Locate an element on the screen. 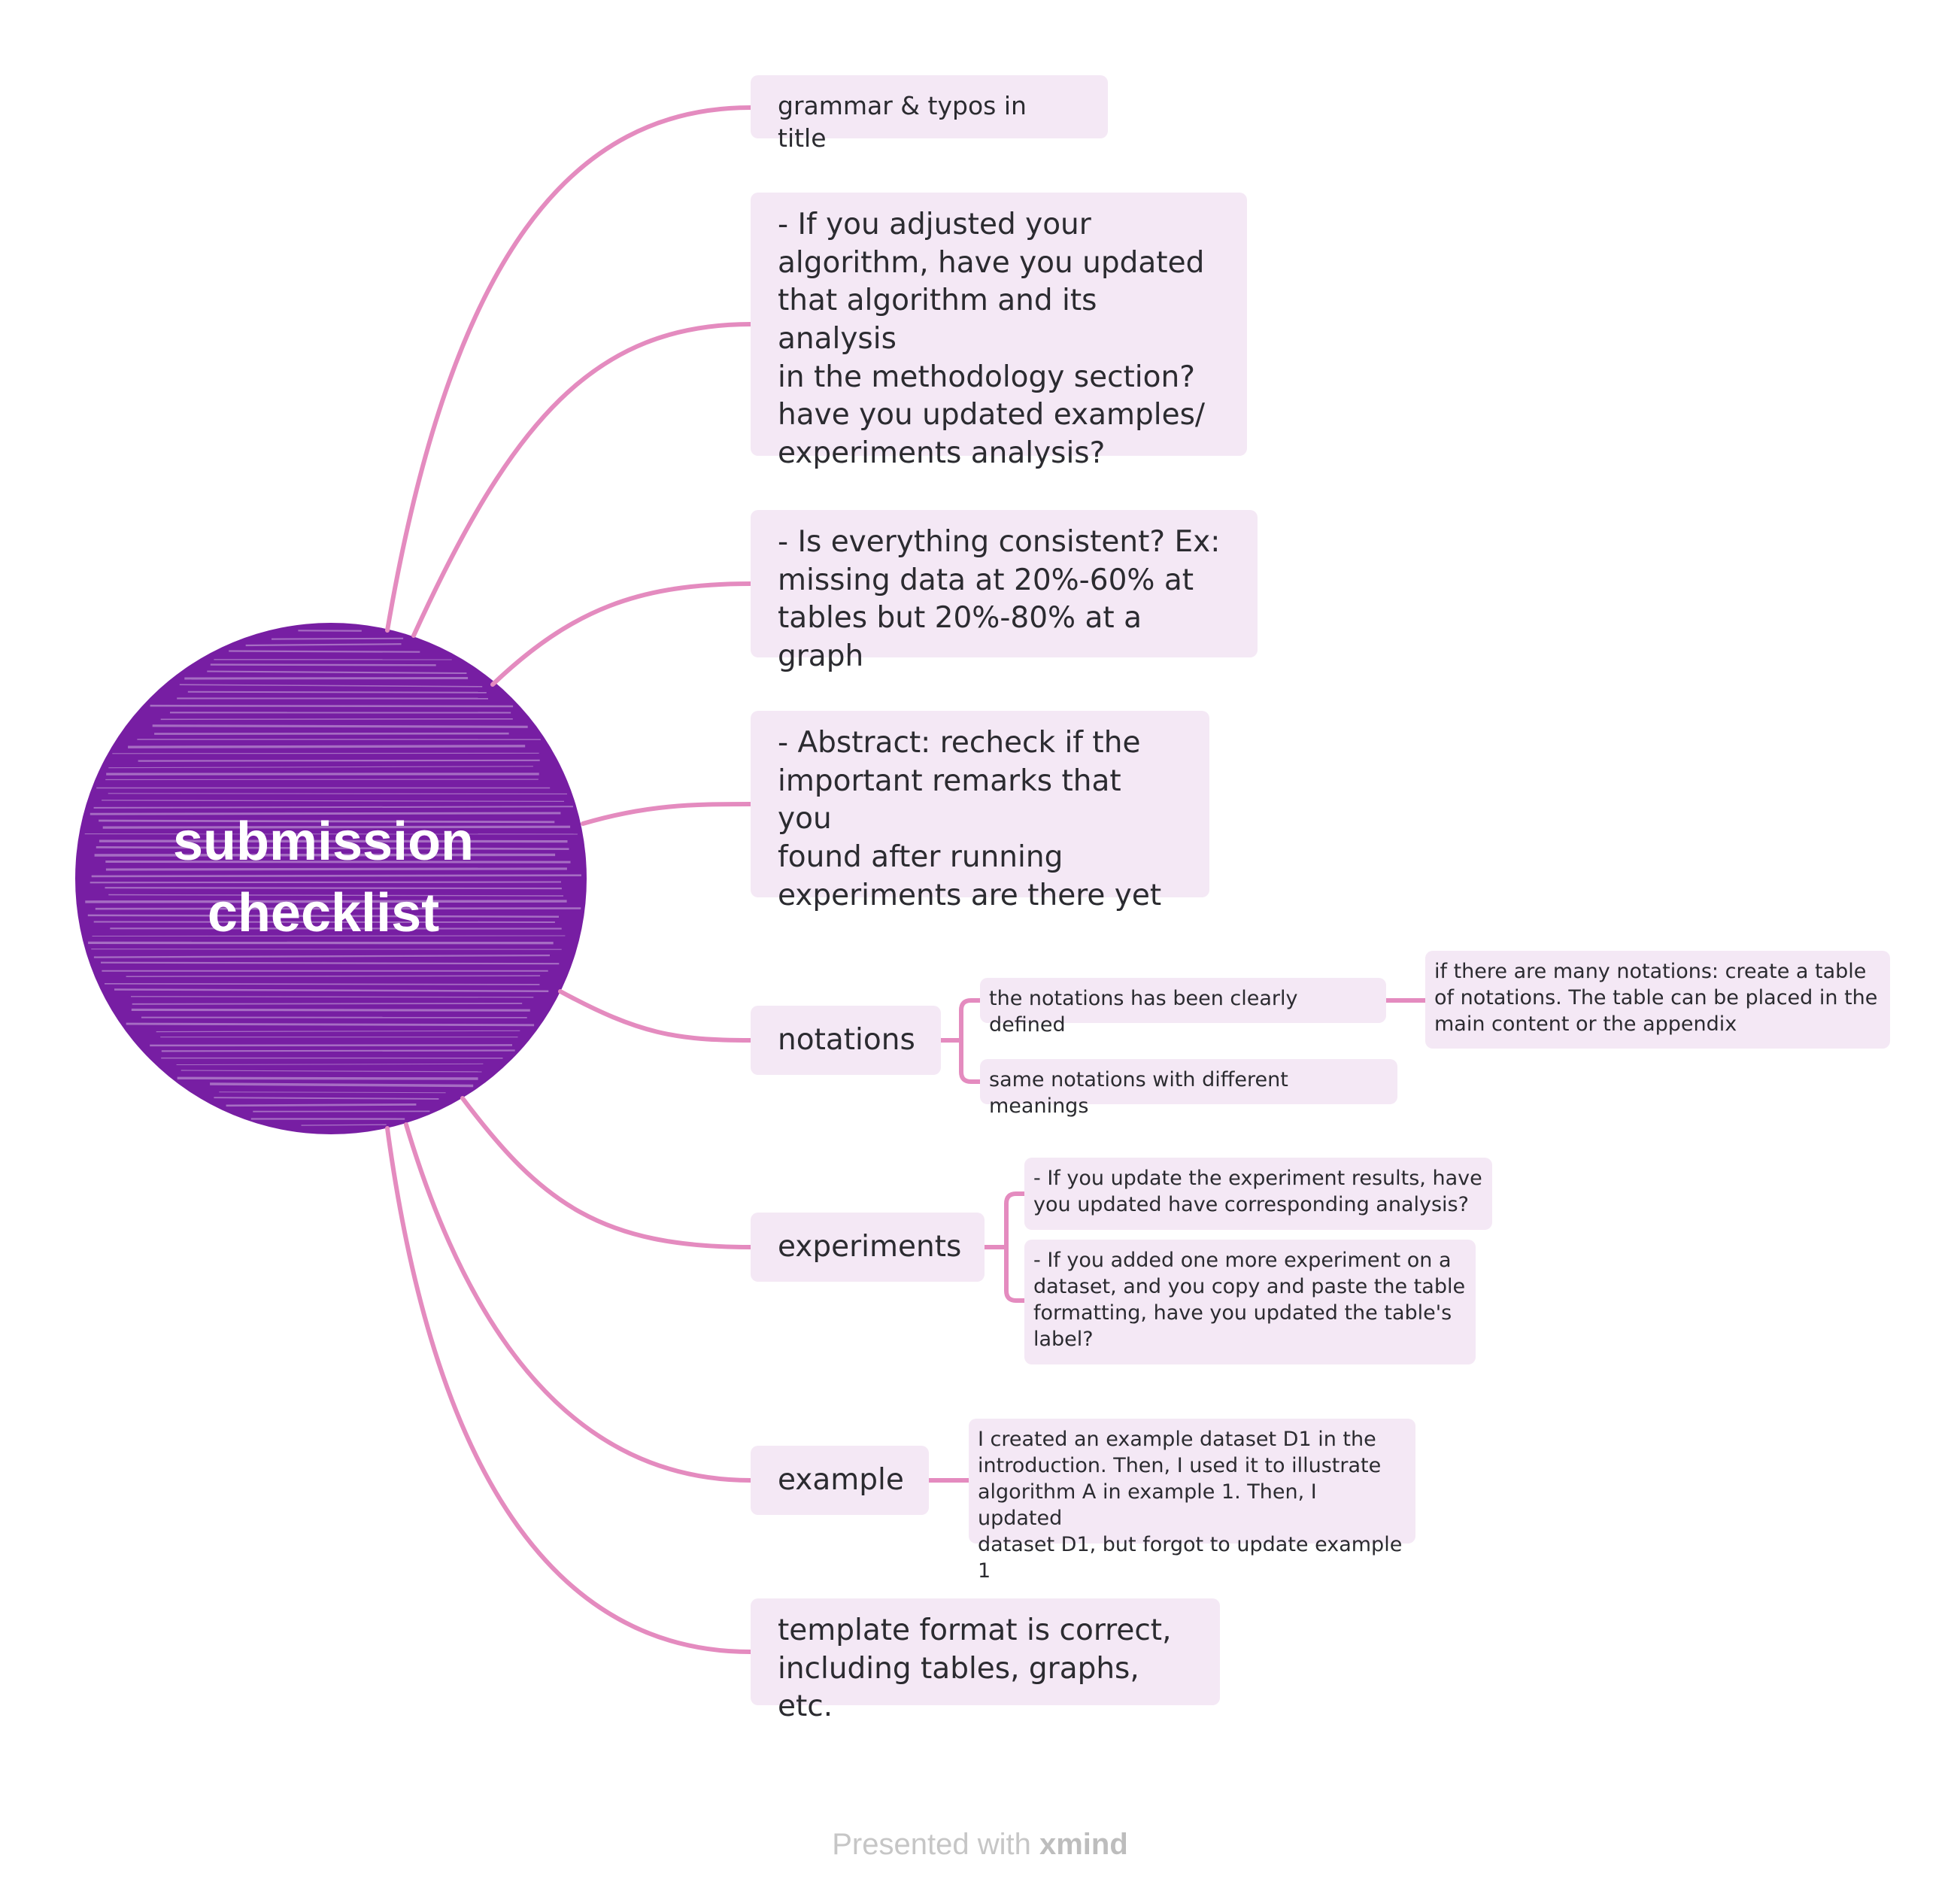  branch-algorithm is located at coordinates (582, 480).